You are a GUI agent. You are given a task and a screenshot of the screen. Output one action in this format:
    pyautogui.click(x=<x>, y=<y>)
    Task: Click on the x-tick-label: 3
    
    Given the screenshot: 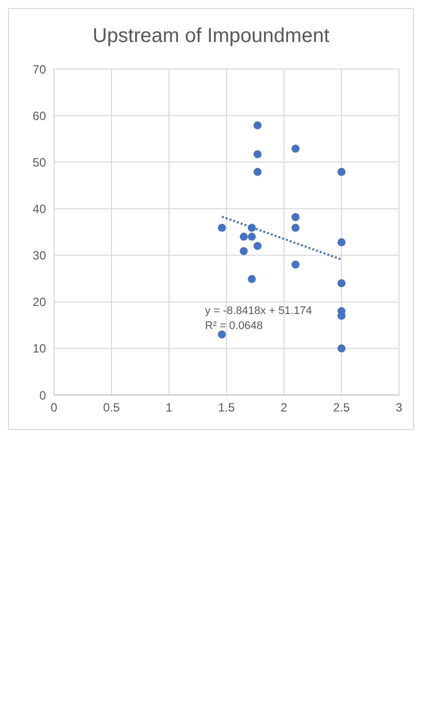 What is the action you would take?
    pyautogui.click(x=399, y=407)
    